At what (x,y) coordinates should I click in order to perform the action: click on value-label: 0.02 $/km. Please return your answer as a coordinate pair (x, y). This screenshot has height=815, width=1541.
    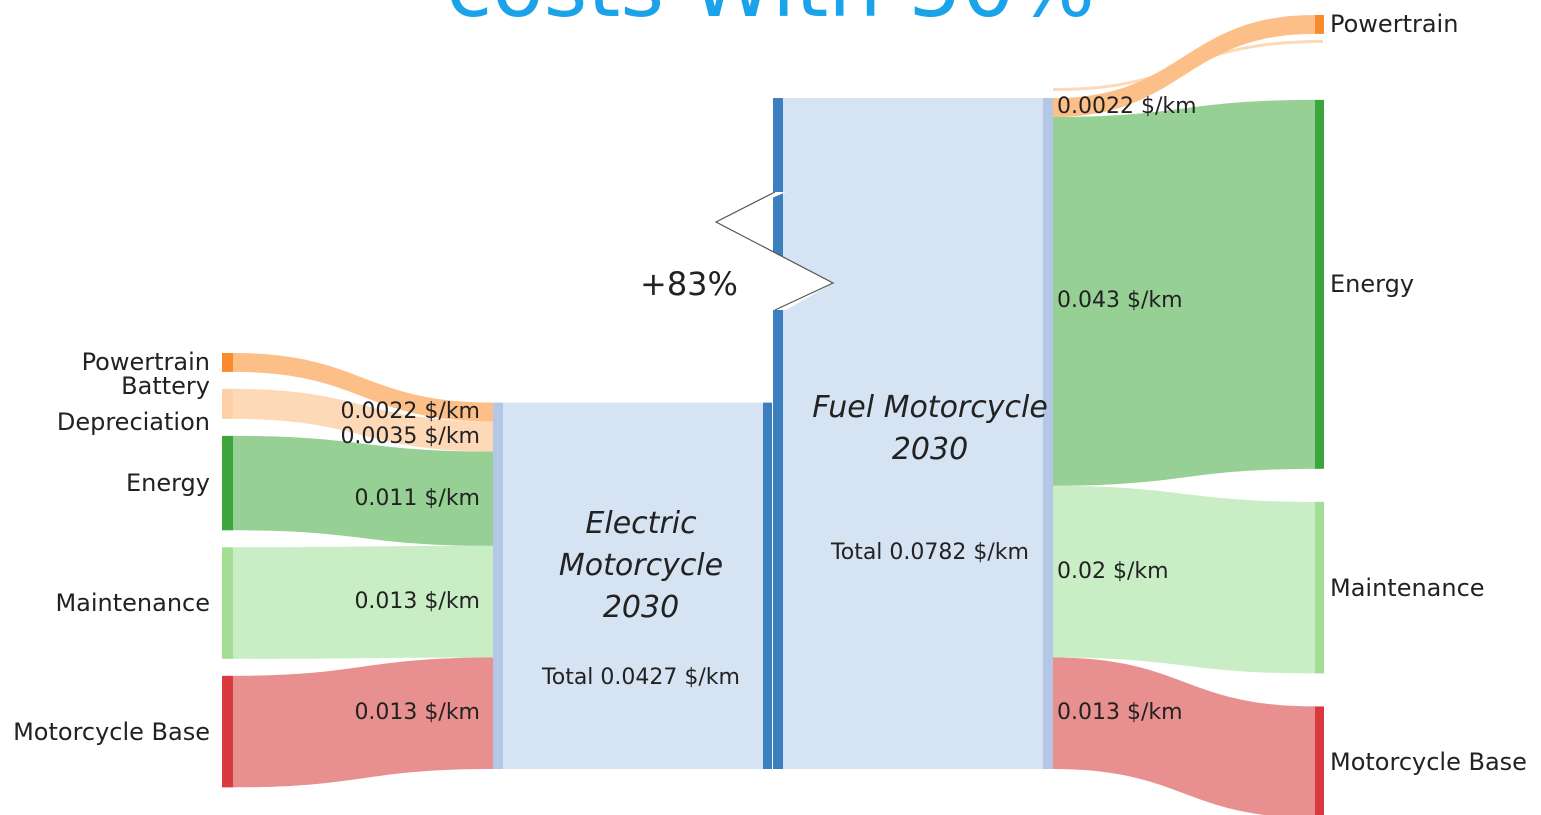
    Looking at the image, I should click on (1113, 571).